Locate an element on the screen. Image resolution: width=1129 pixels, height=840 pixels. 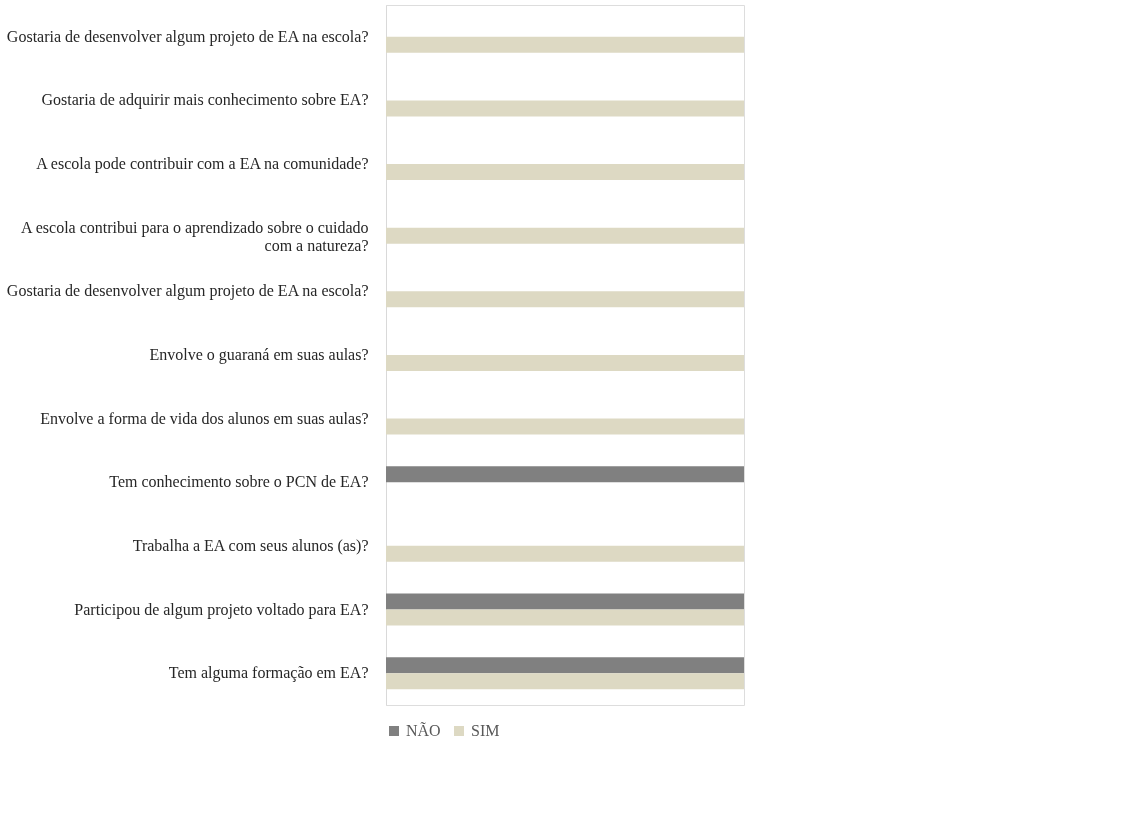
legend-label: NÃO is located at coordinates (423, 730).